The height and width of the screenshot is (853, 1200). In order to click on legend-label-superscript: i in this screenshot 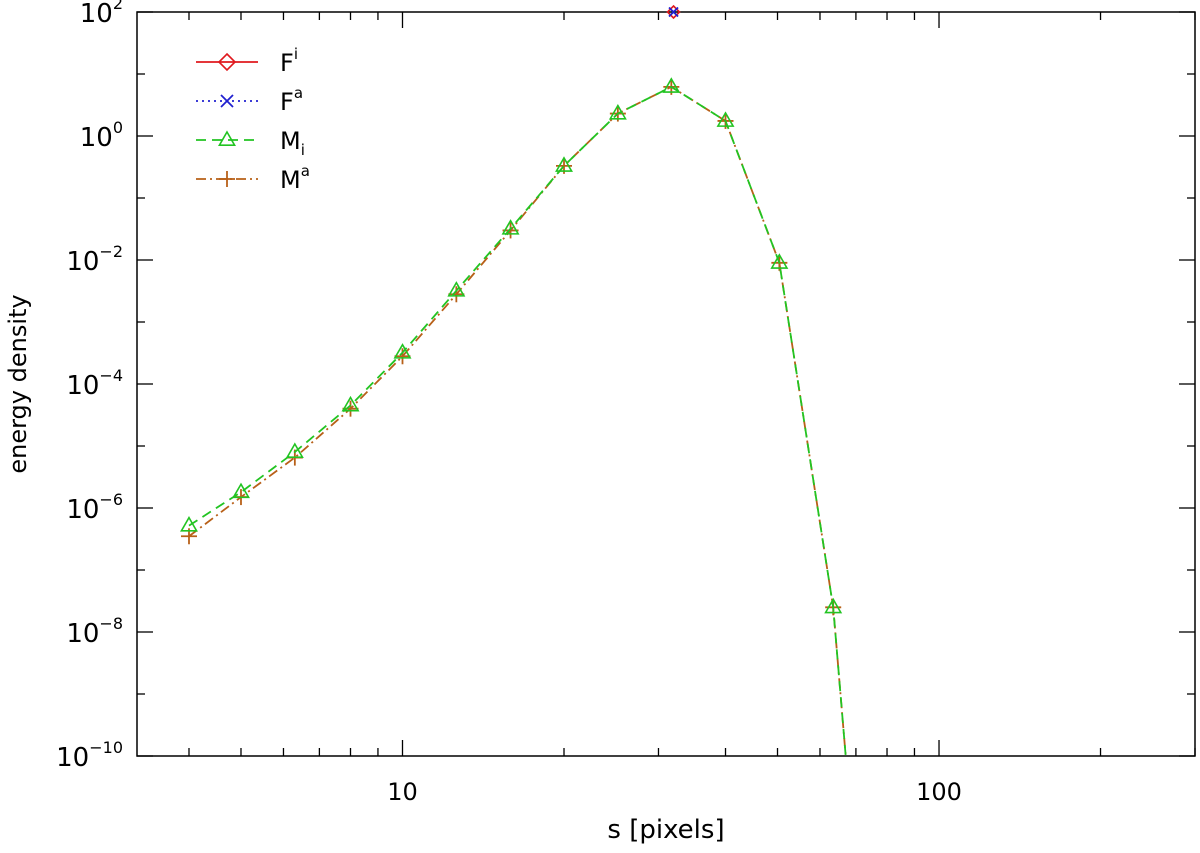, I will do `click(296, 54)`.